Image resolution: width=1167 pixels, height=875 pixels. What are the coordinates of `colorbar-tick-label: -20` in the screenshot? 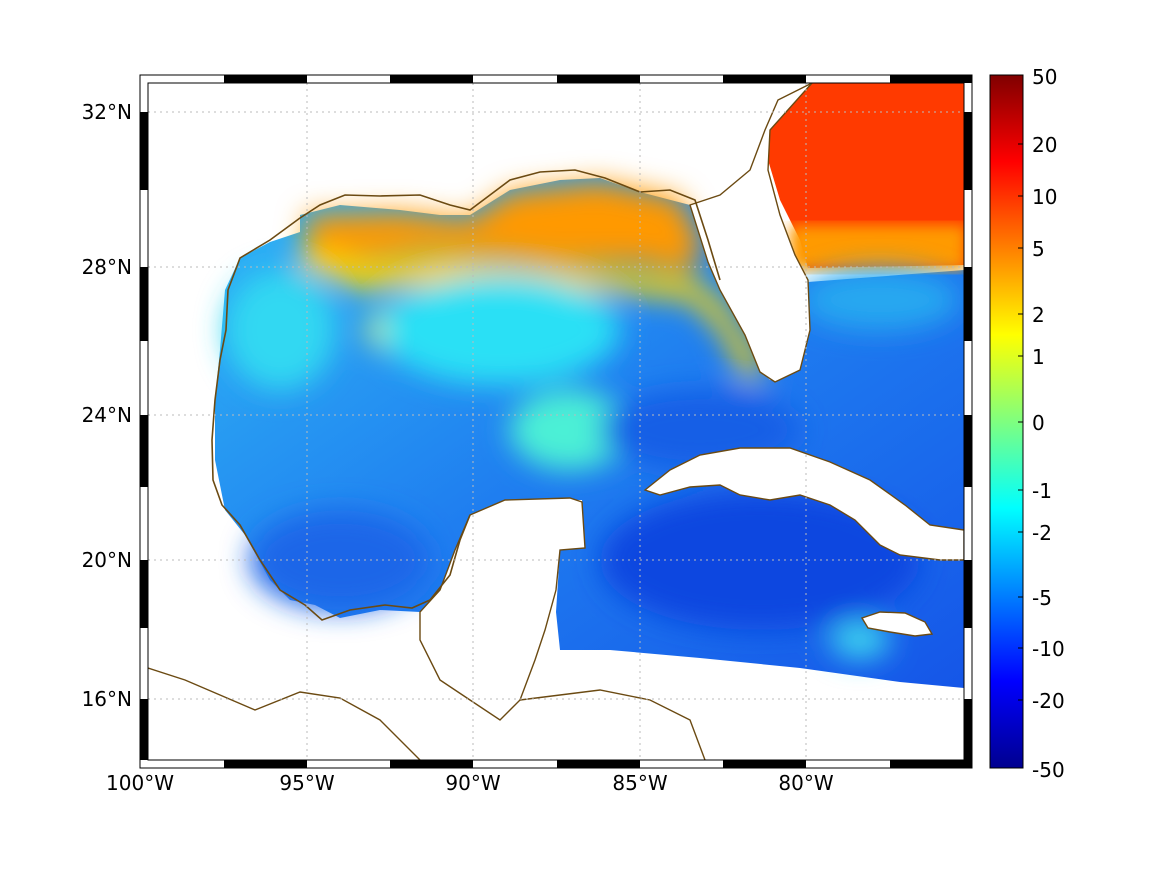 It's located at (1048, 701).